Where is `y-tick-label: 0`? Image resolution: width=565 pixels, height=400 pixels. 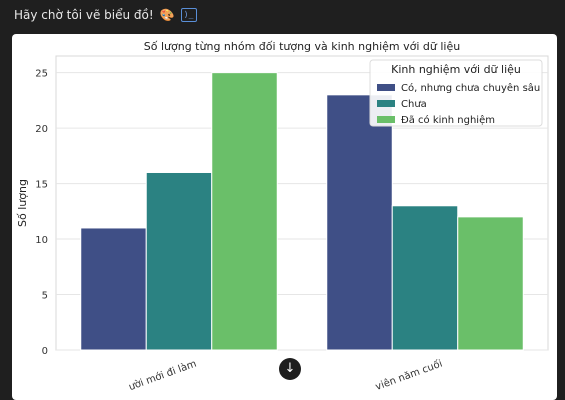
y-tick-label: 0 is located at coordinates (45, 351).